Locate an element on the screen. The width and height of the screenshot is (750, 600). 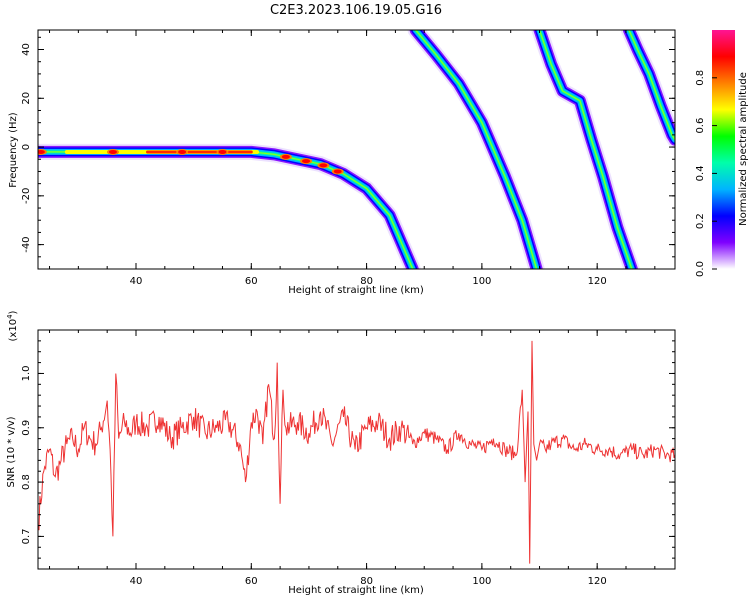
y-tick-label: 0.8 is located at coordinates (26, 482).